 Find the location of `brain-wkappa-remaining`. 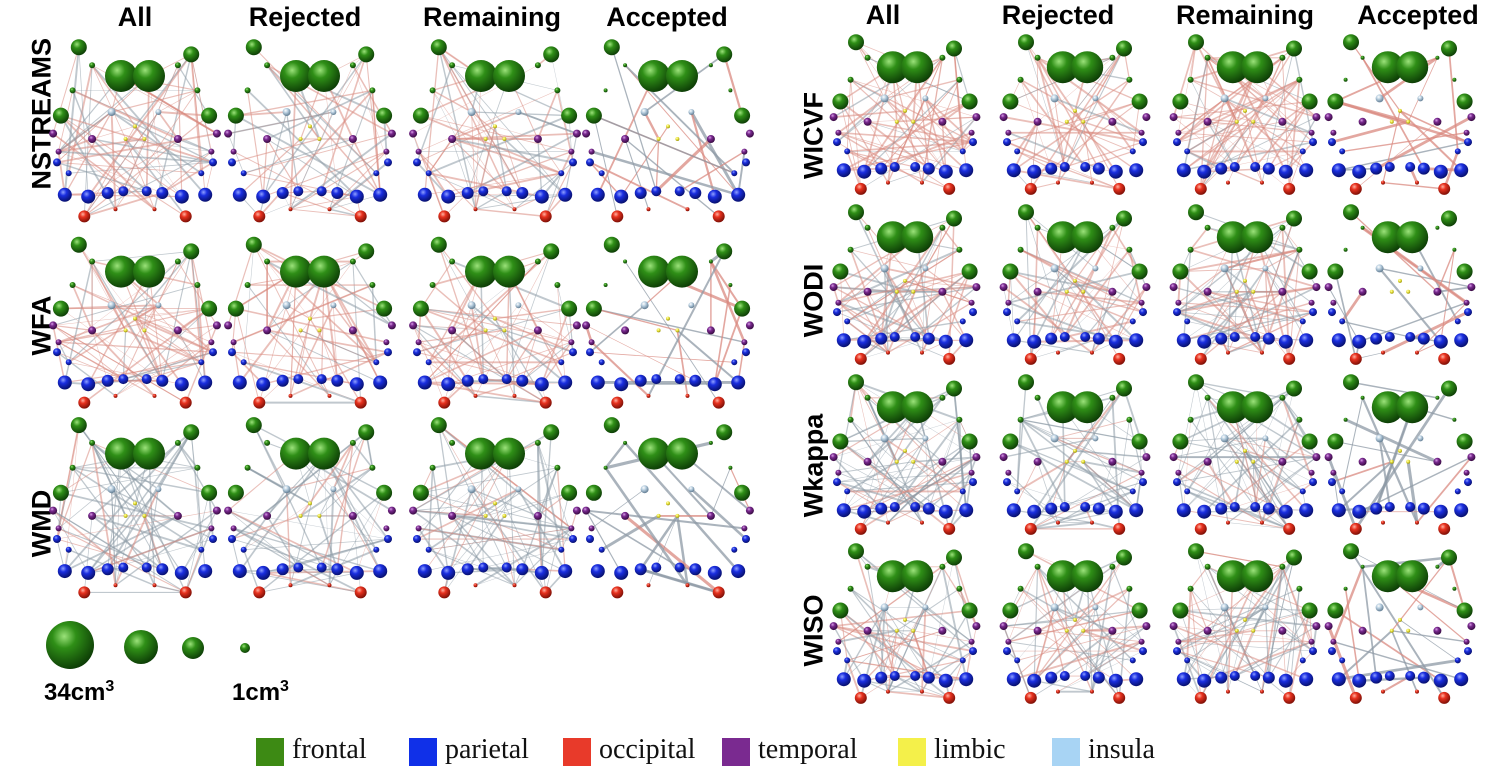

brain-wkappa-remaining is located at coordinates (1245, 454).